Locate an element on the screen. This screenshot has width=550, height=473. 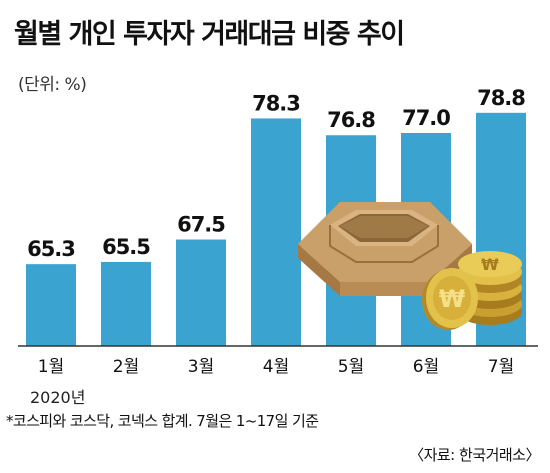
category-label-1: 1월 is located at coordinates (51, 367).